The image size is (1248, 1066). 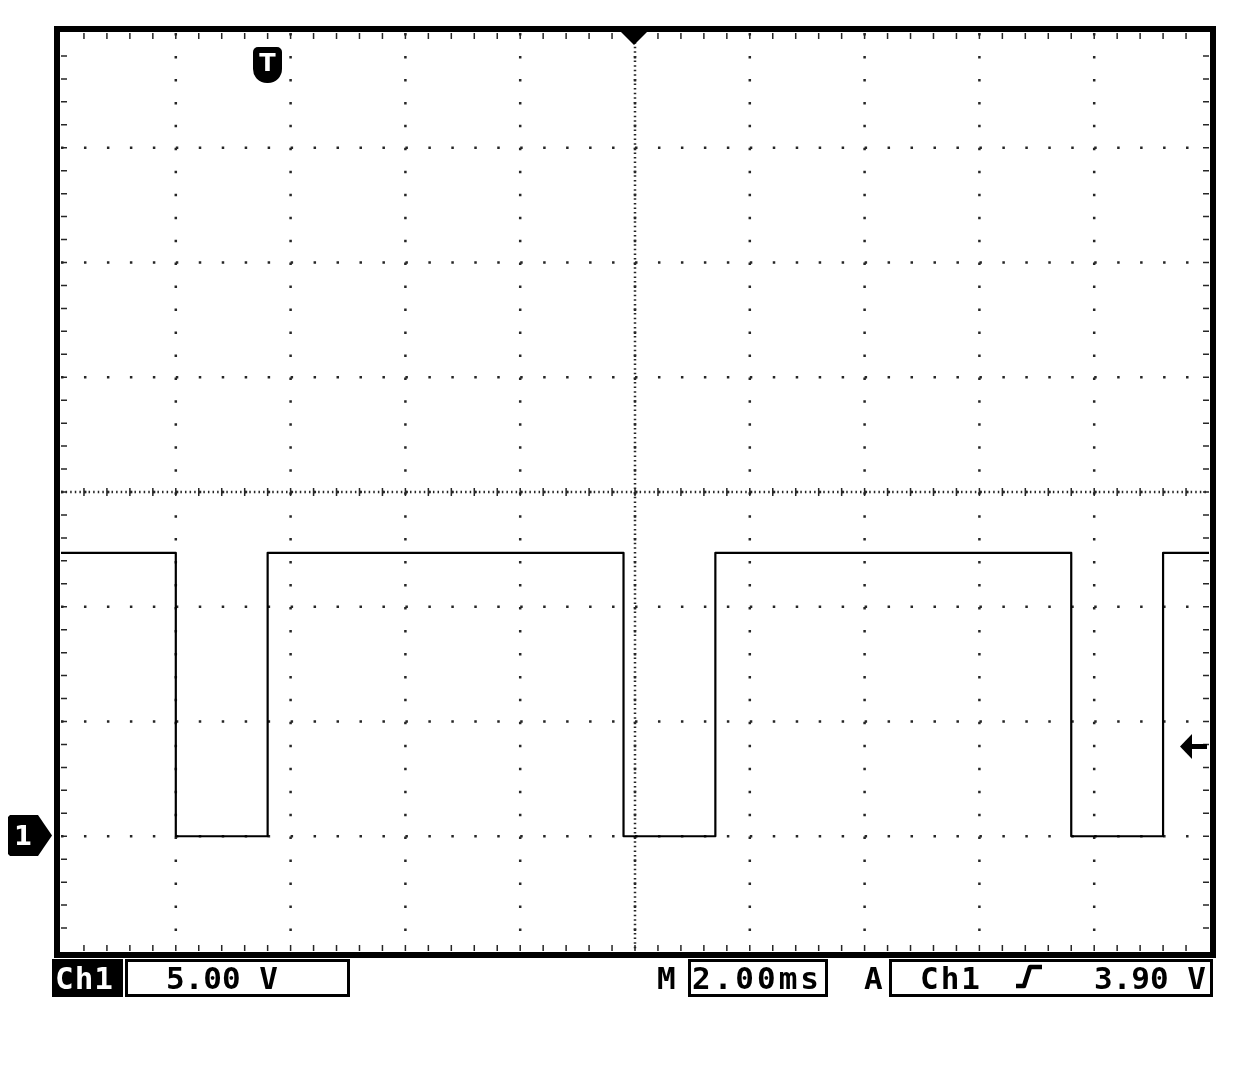 What do you see at coordinates (23, 835) in the screenshot?
I see `text: 1` at bounding box center [23, 835].